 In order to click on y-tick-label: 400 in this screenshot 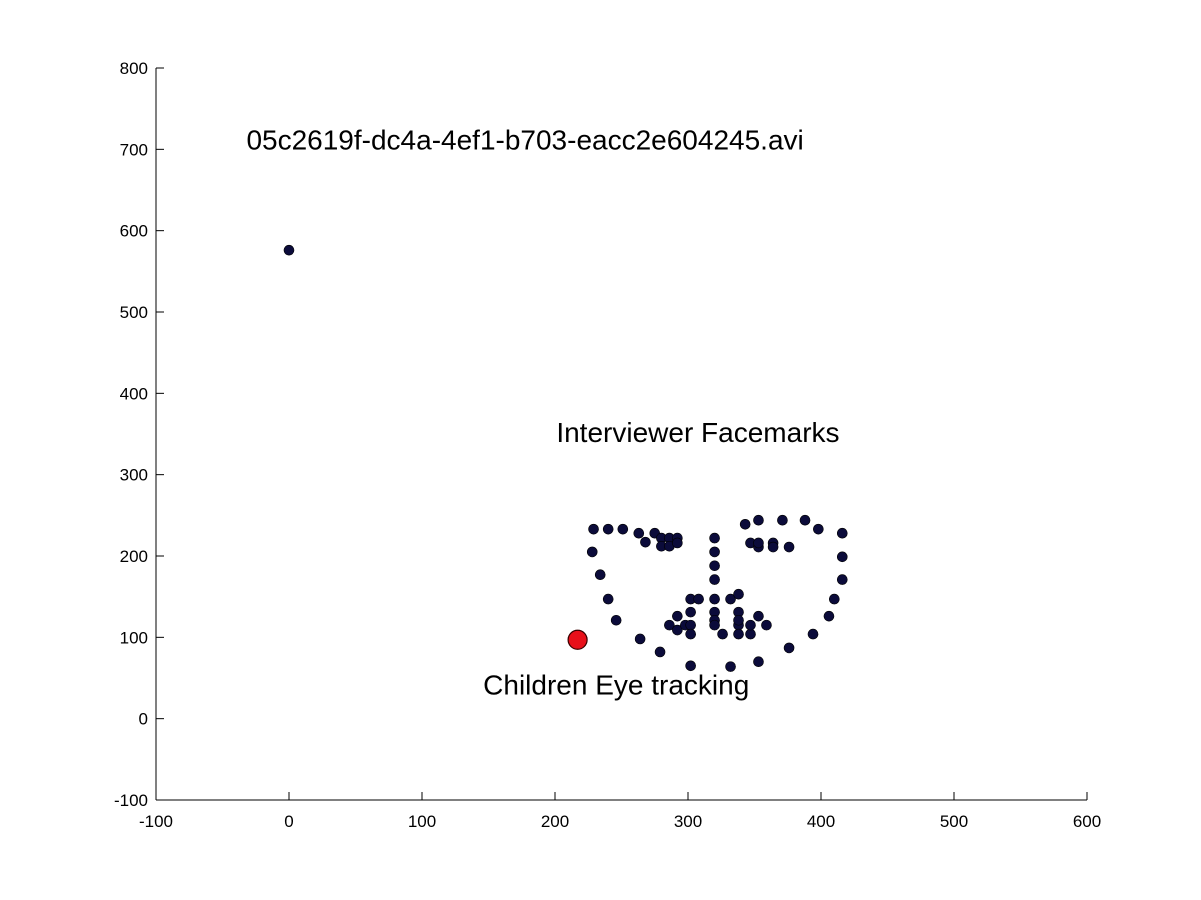, I will do `click(134, 393)`.